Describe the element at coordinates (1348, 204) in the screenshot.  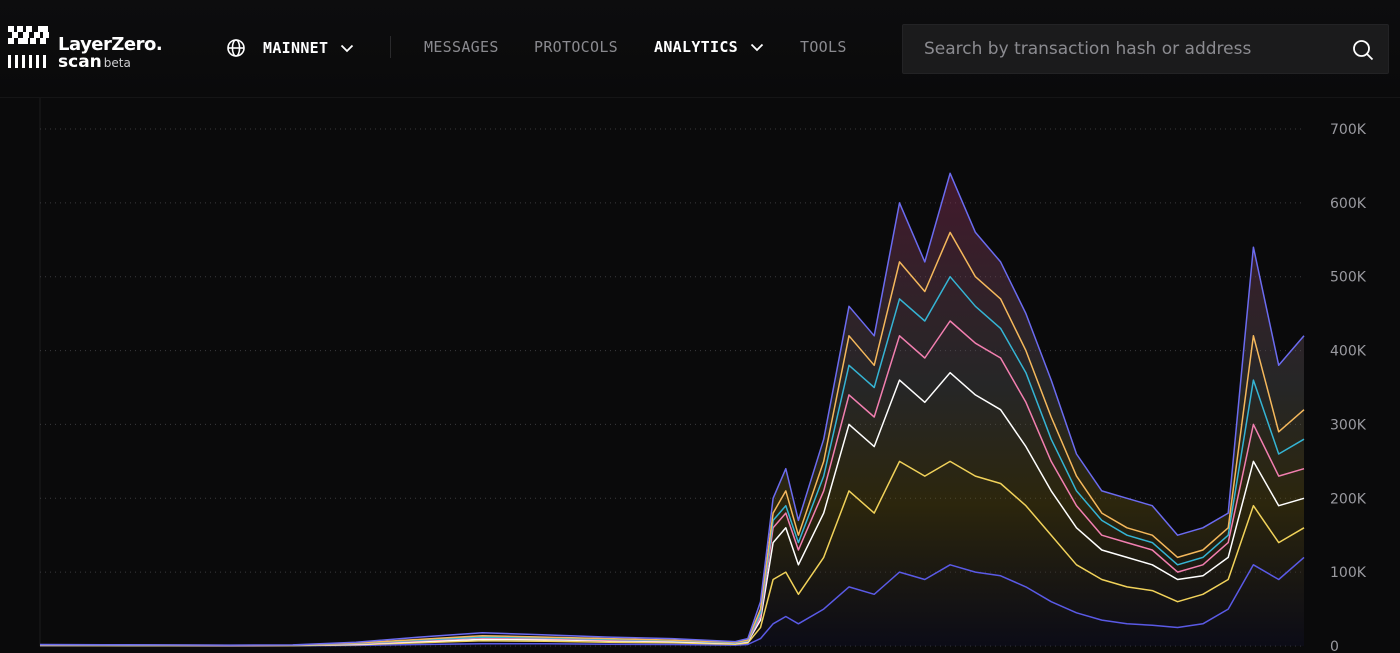
I see `y-tick-label: 600K` at that location.